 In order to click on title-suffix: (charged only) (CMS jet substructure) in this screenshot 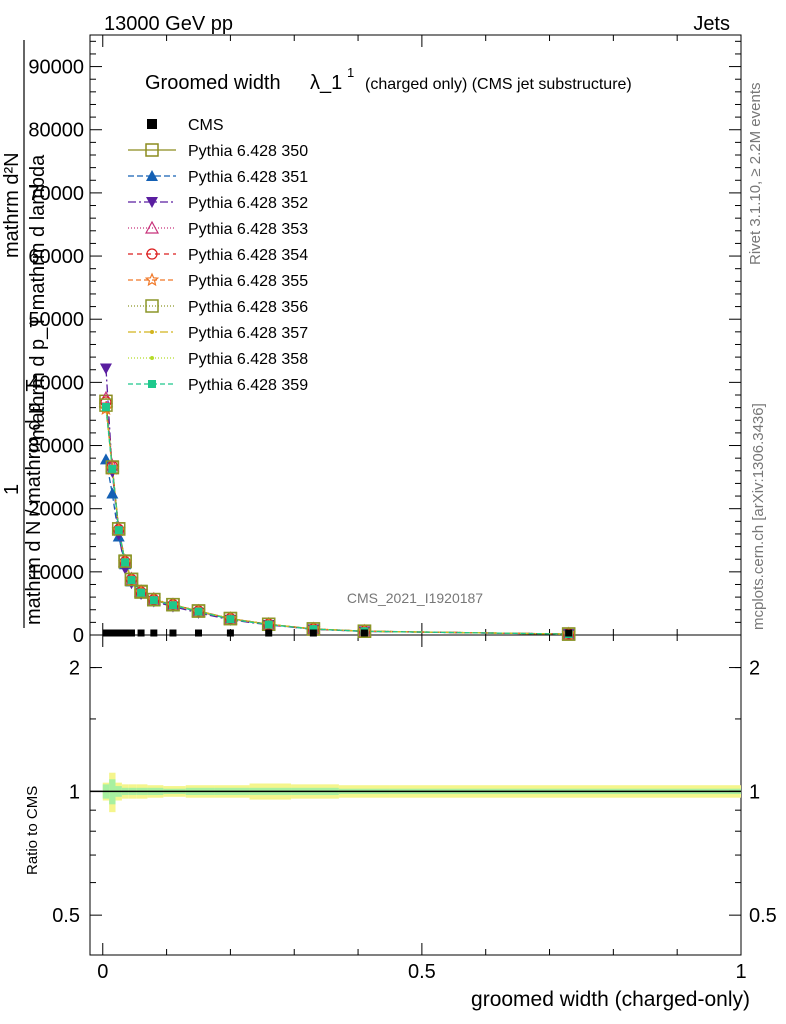, I will do `click(498, 84)`.